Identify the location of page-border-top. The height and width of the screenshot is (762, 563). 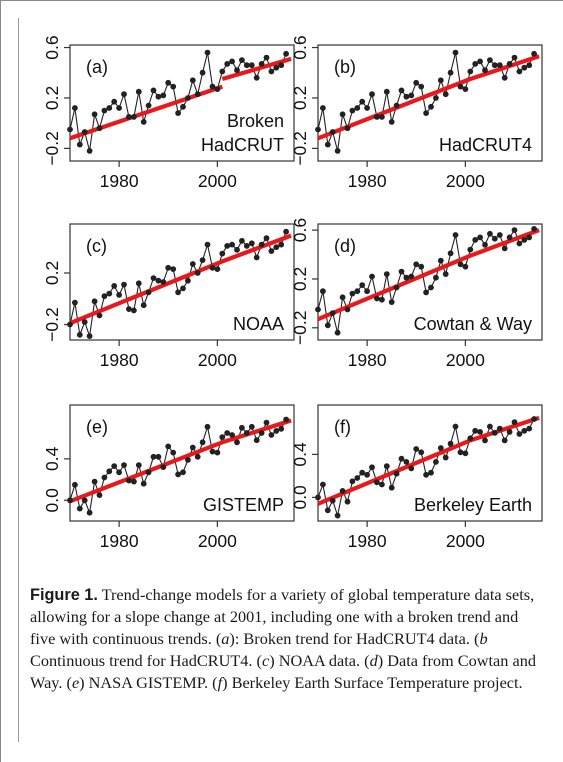
(281, 0).